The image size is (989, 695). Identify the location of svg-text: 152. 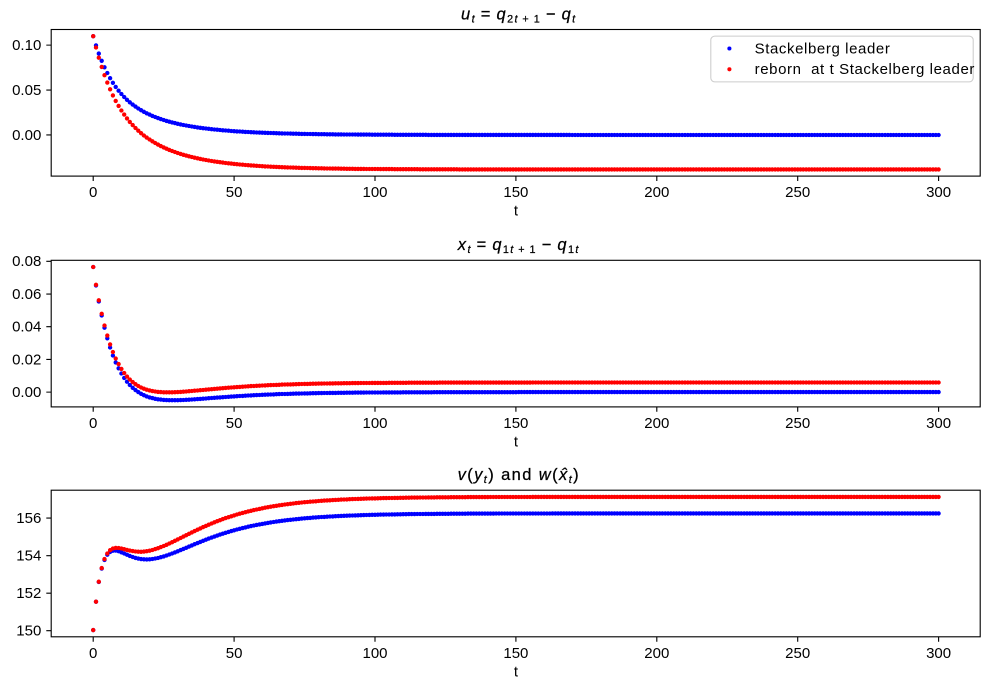
(28, 593).